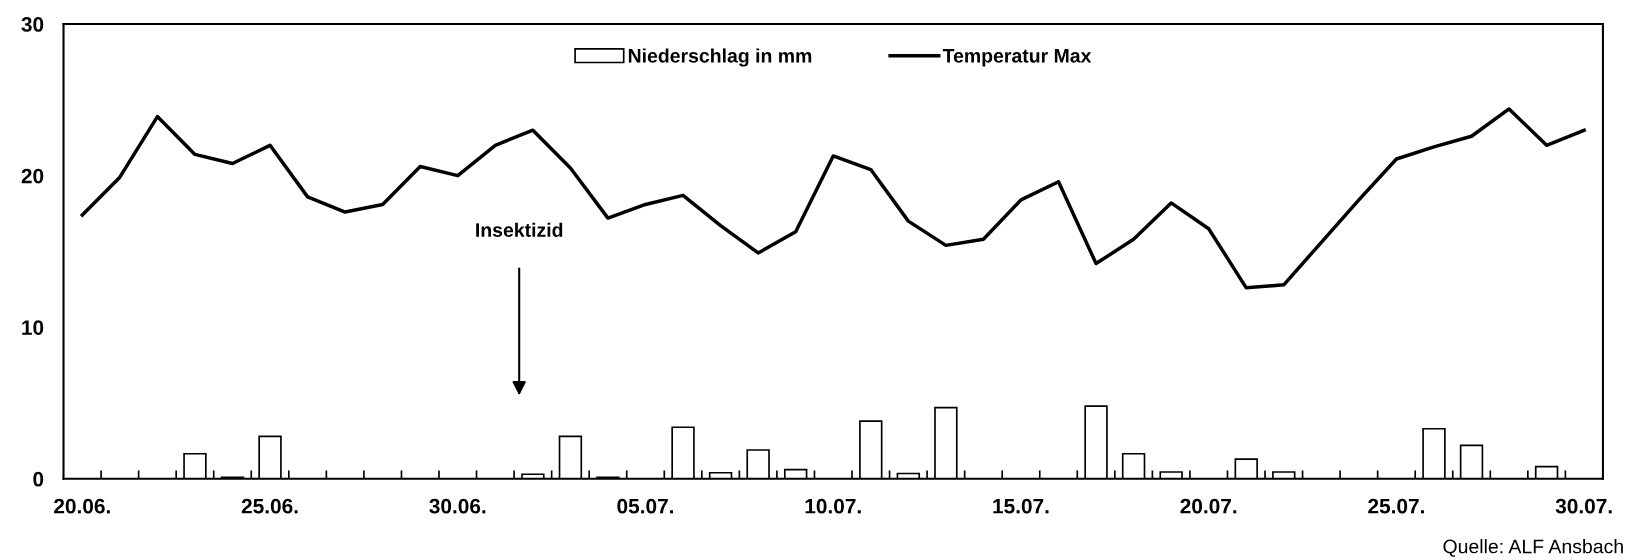 Image resolution: width=1629 pixels, height=560 pixels. Describe the element at coordinates (720, 57) in the screenshot. I see `legend-label: Niederschlag in mm` at that location.